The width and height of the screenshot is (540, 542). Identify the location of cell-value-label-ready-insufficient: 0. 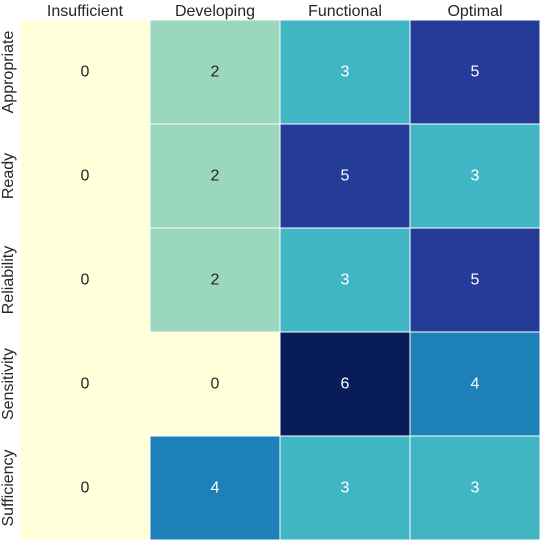
(85, 176).